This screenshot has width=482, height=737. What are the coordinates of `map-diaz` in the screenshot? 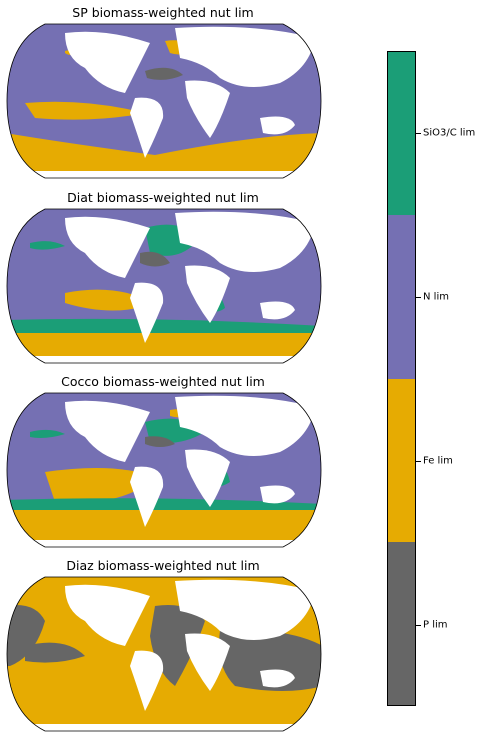 It's located at (164, 654).